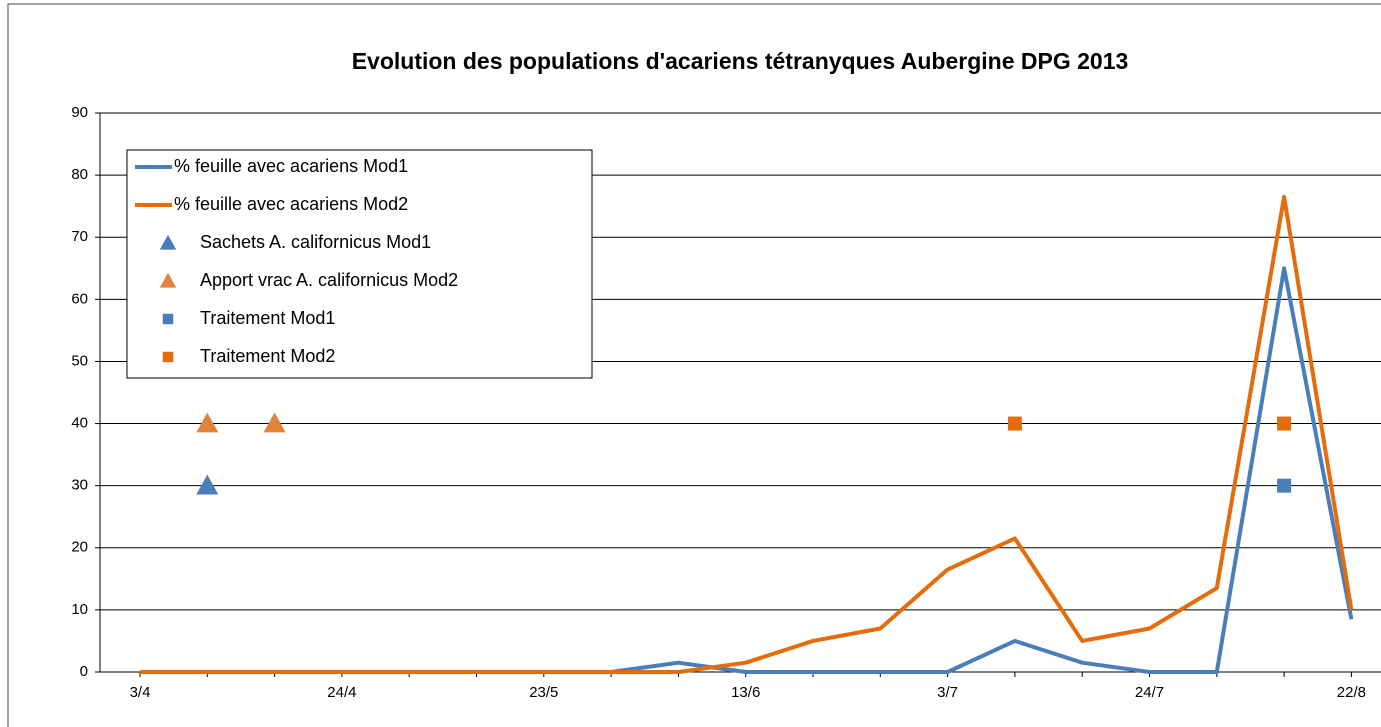 The height and width of the screenshot is (727, 1381). I want to click on legend-label: Apport vrac A. californicus Mod2, so click(329, 280).